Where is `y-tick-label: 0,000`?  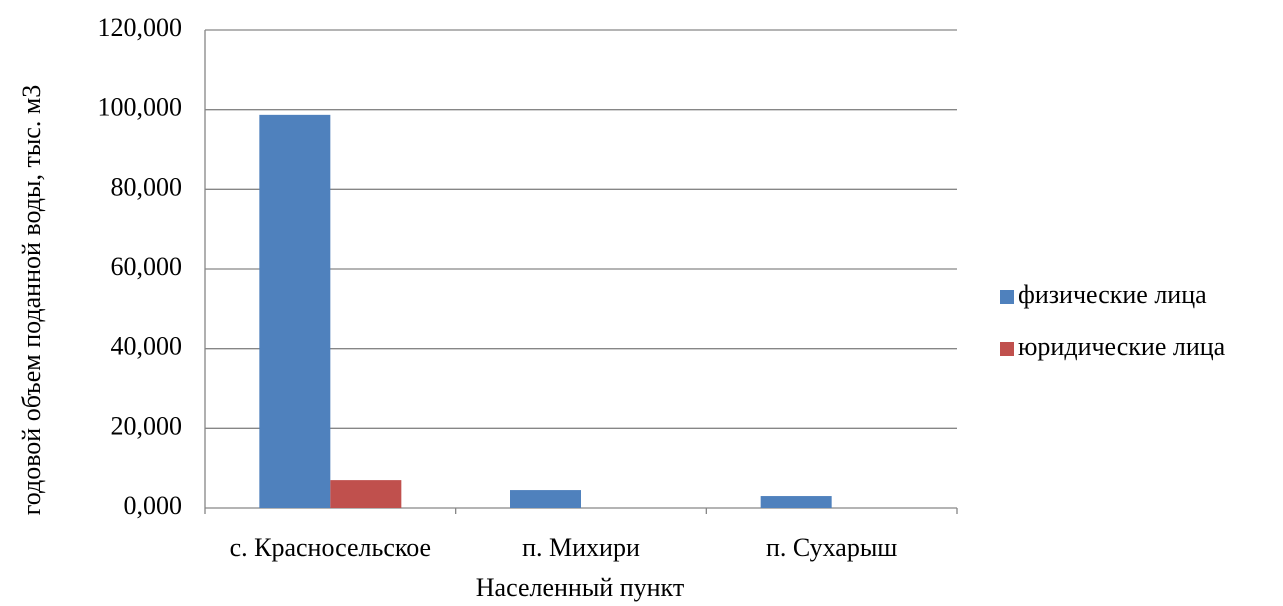 y-tick-label: 0,000 is located at coordinates (153, 505).